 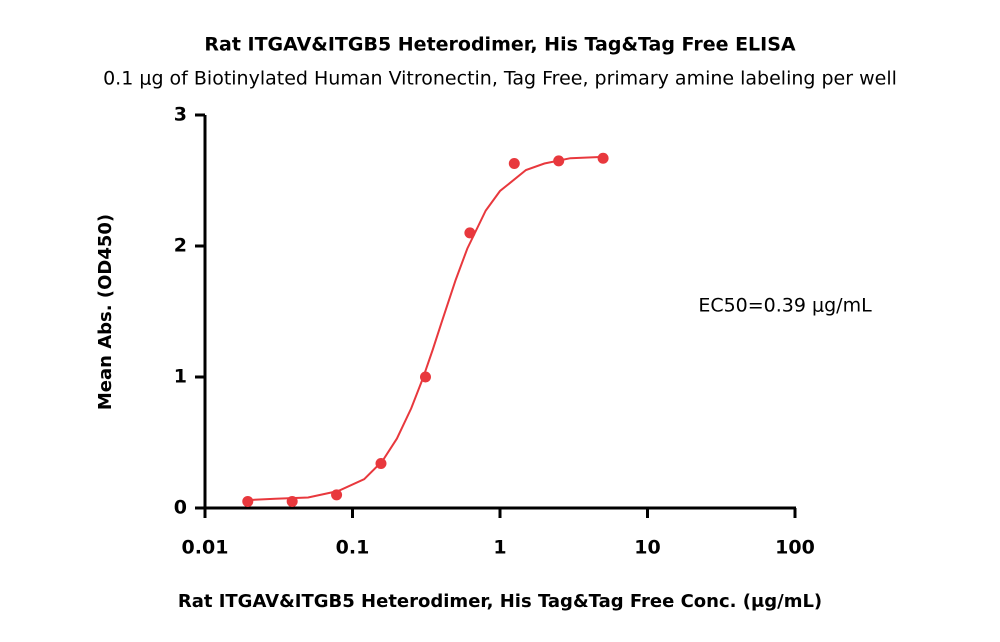 I want to click on x-tick-label: 10, so click(x=647, y=548).